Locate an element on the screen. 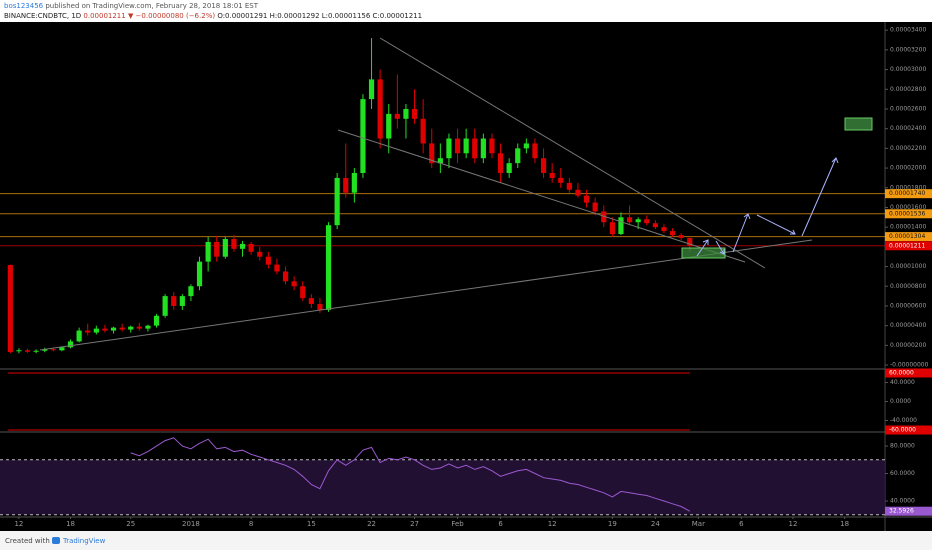 The height and width of the screenshot is (550, 932). rsi-line is located at coordinates (410, 474).